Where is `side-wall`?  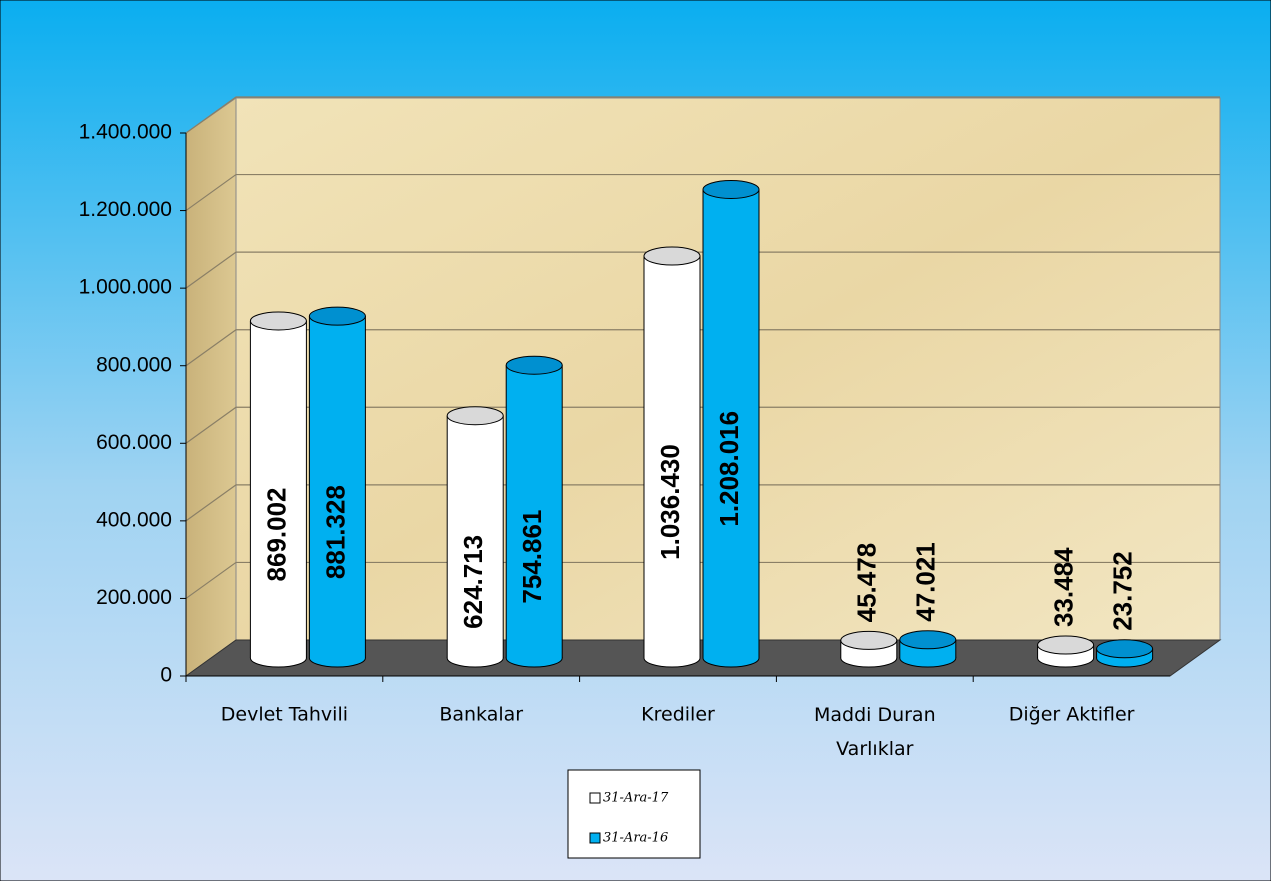 side-wall is located at coordinates (211, 387).